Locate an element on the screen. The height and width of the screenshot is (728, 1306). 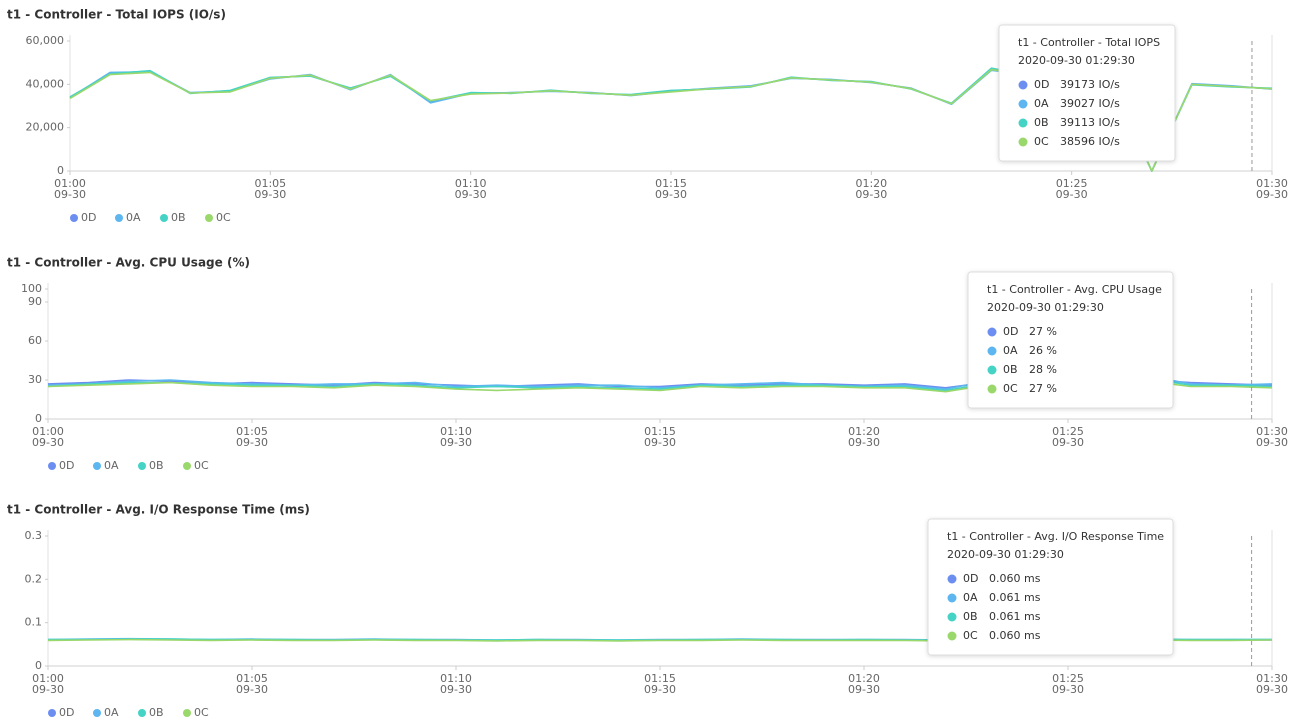
y-tick-label: 20,000 is located at coordinates (45, 127).